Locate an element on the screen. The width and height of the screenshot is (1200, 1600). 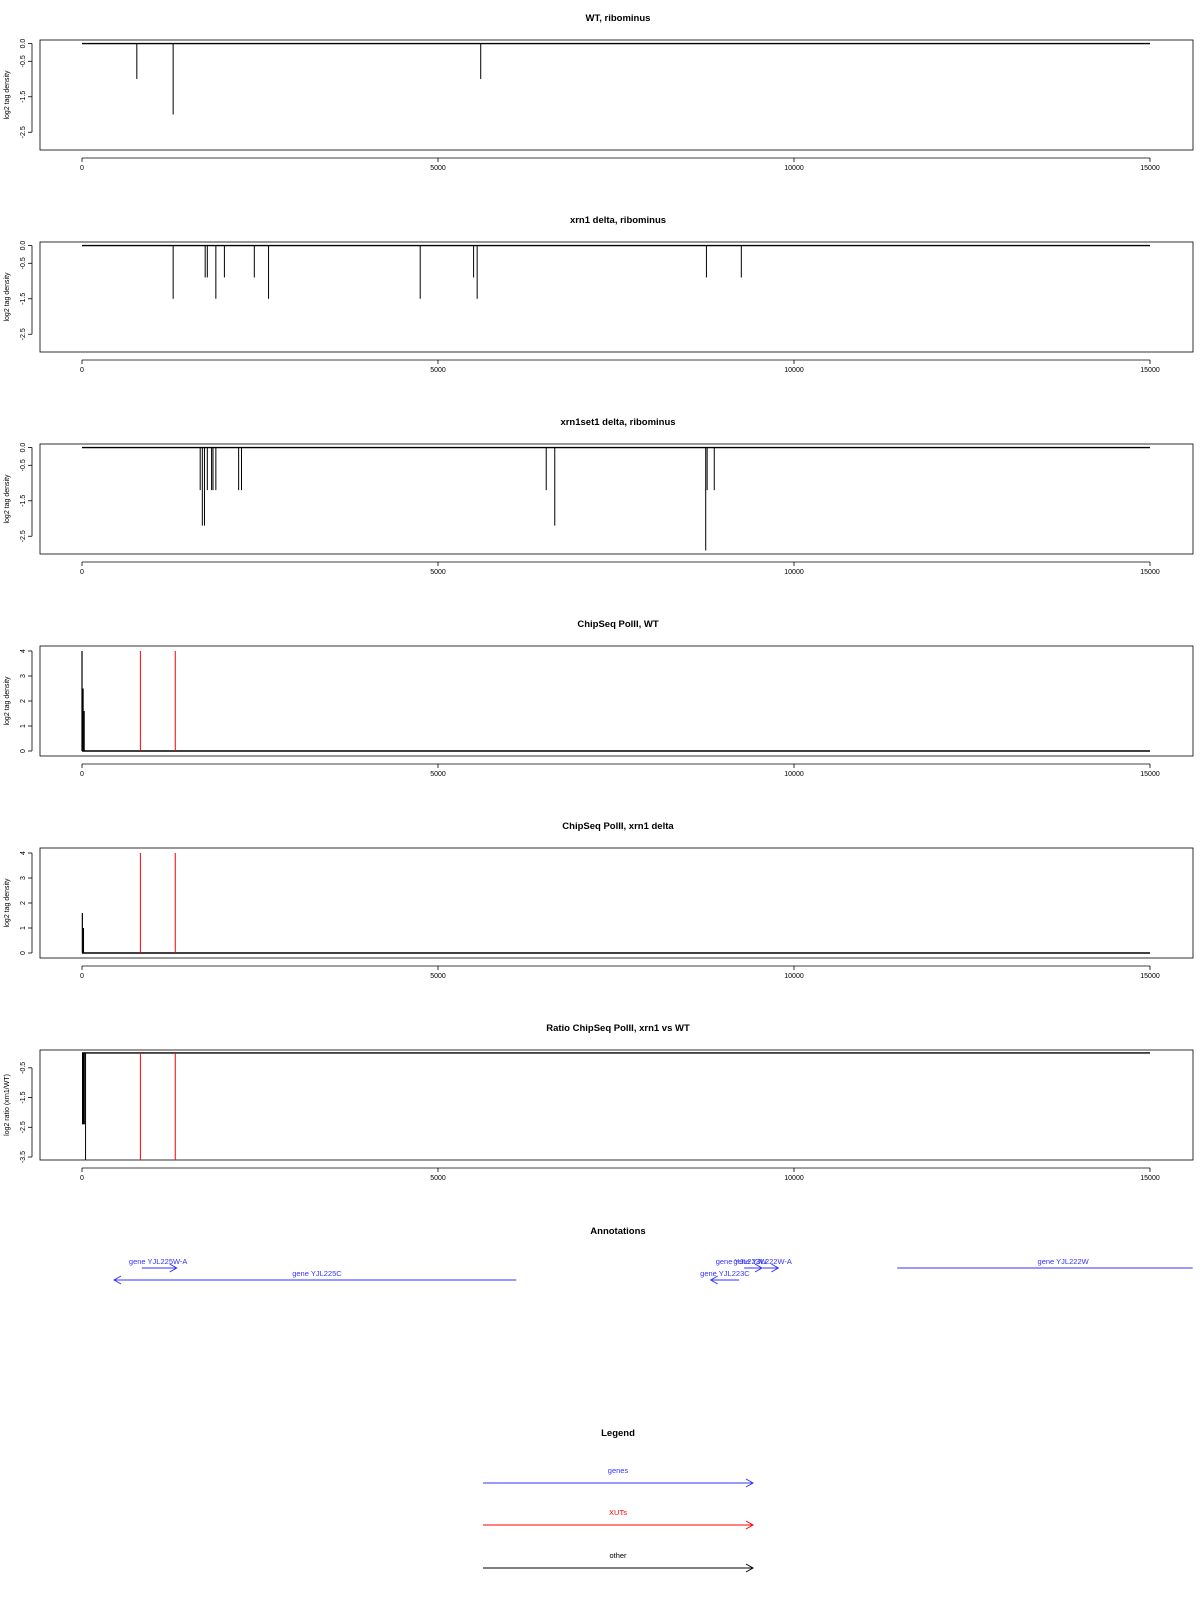
legend-item-xuts: XUTs is located at coordinates (619, 1519).